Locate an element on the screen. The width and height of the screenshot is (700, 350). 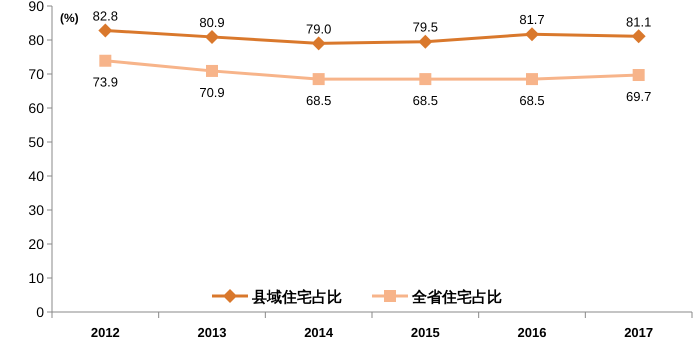
legend-label: 县域住宅占比 is located at coordinates (296, 297).